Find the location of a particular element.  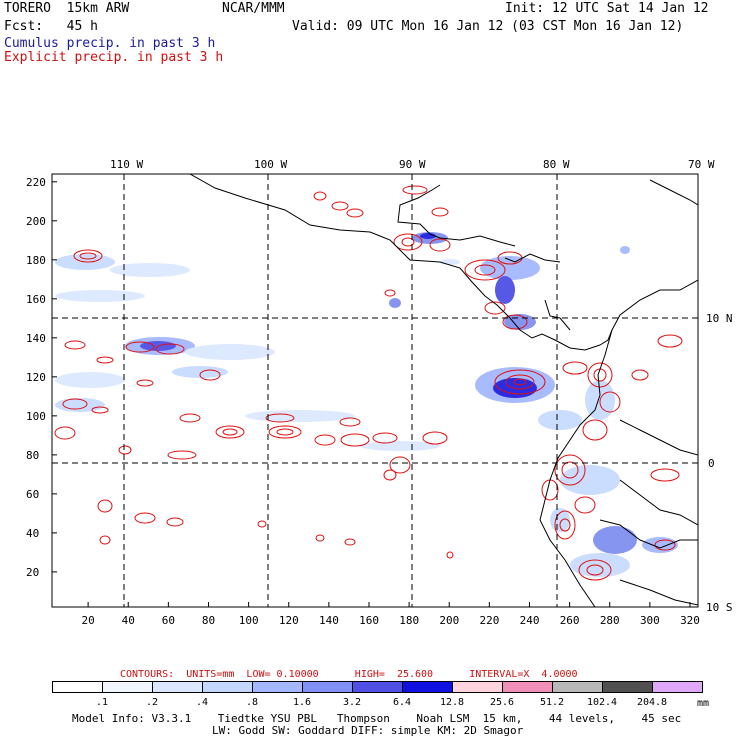

lon-label-100w: 100 W is located at coordinates (271, 164).